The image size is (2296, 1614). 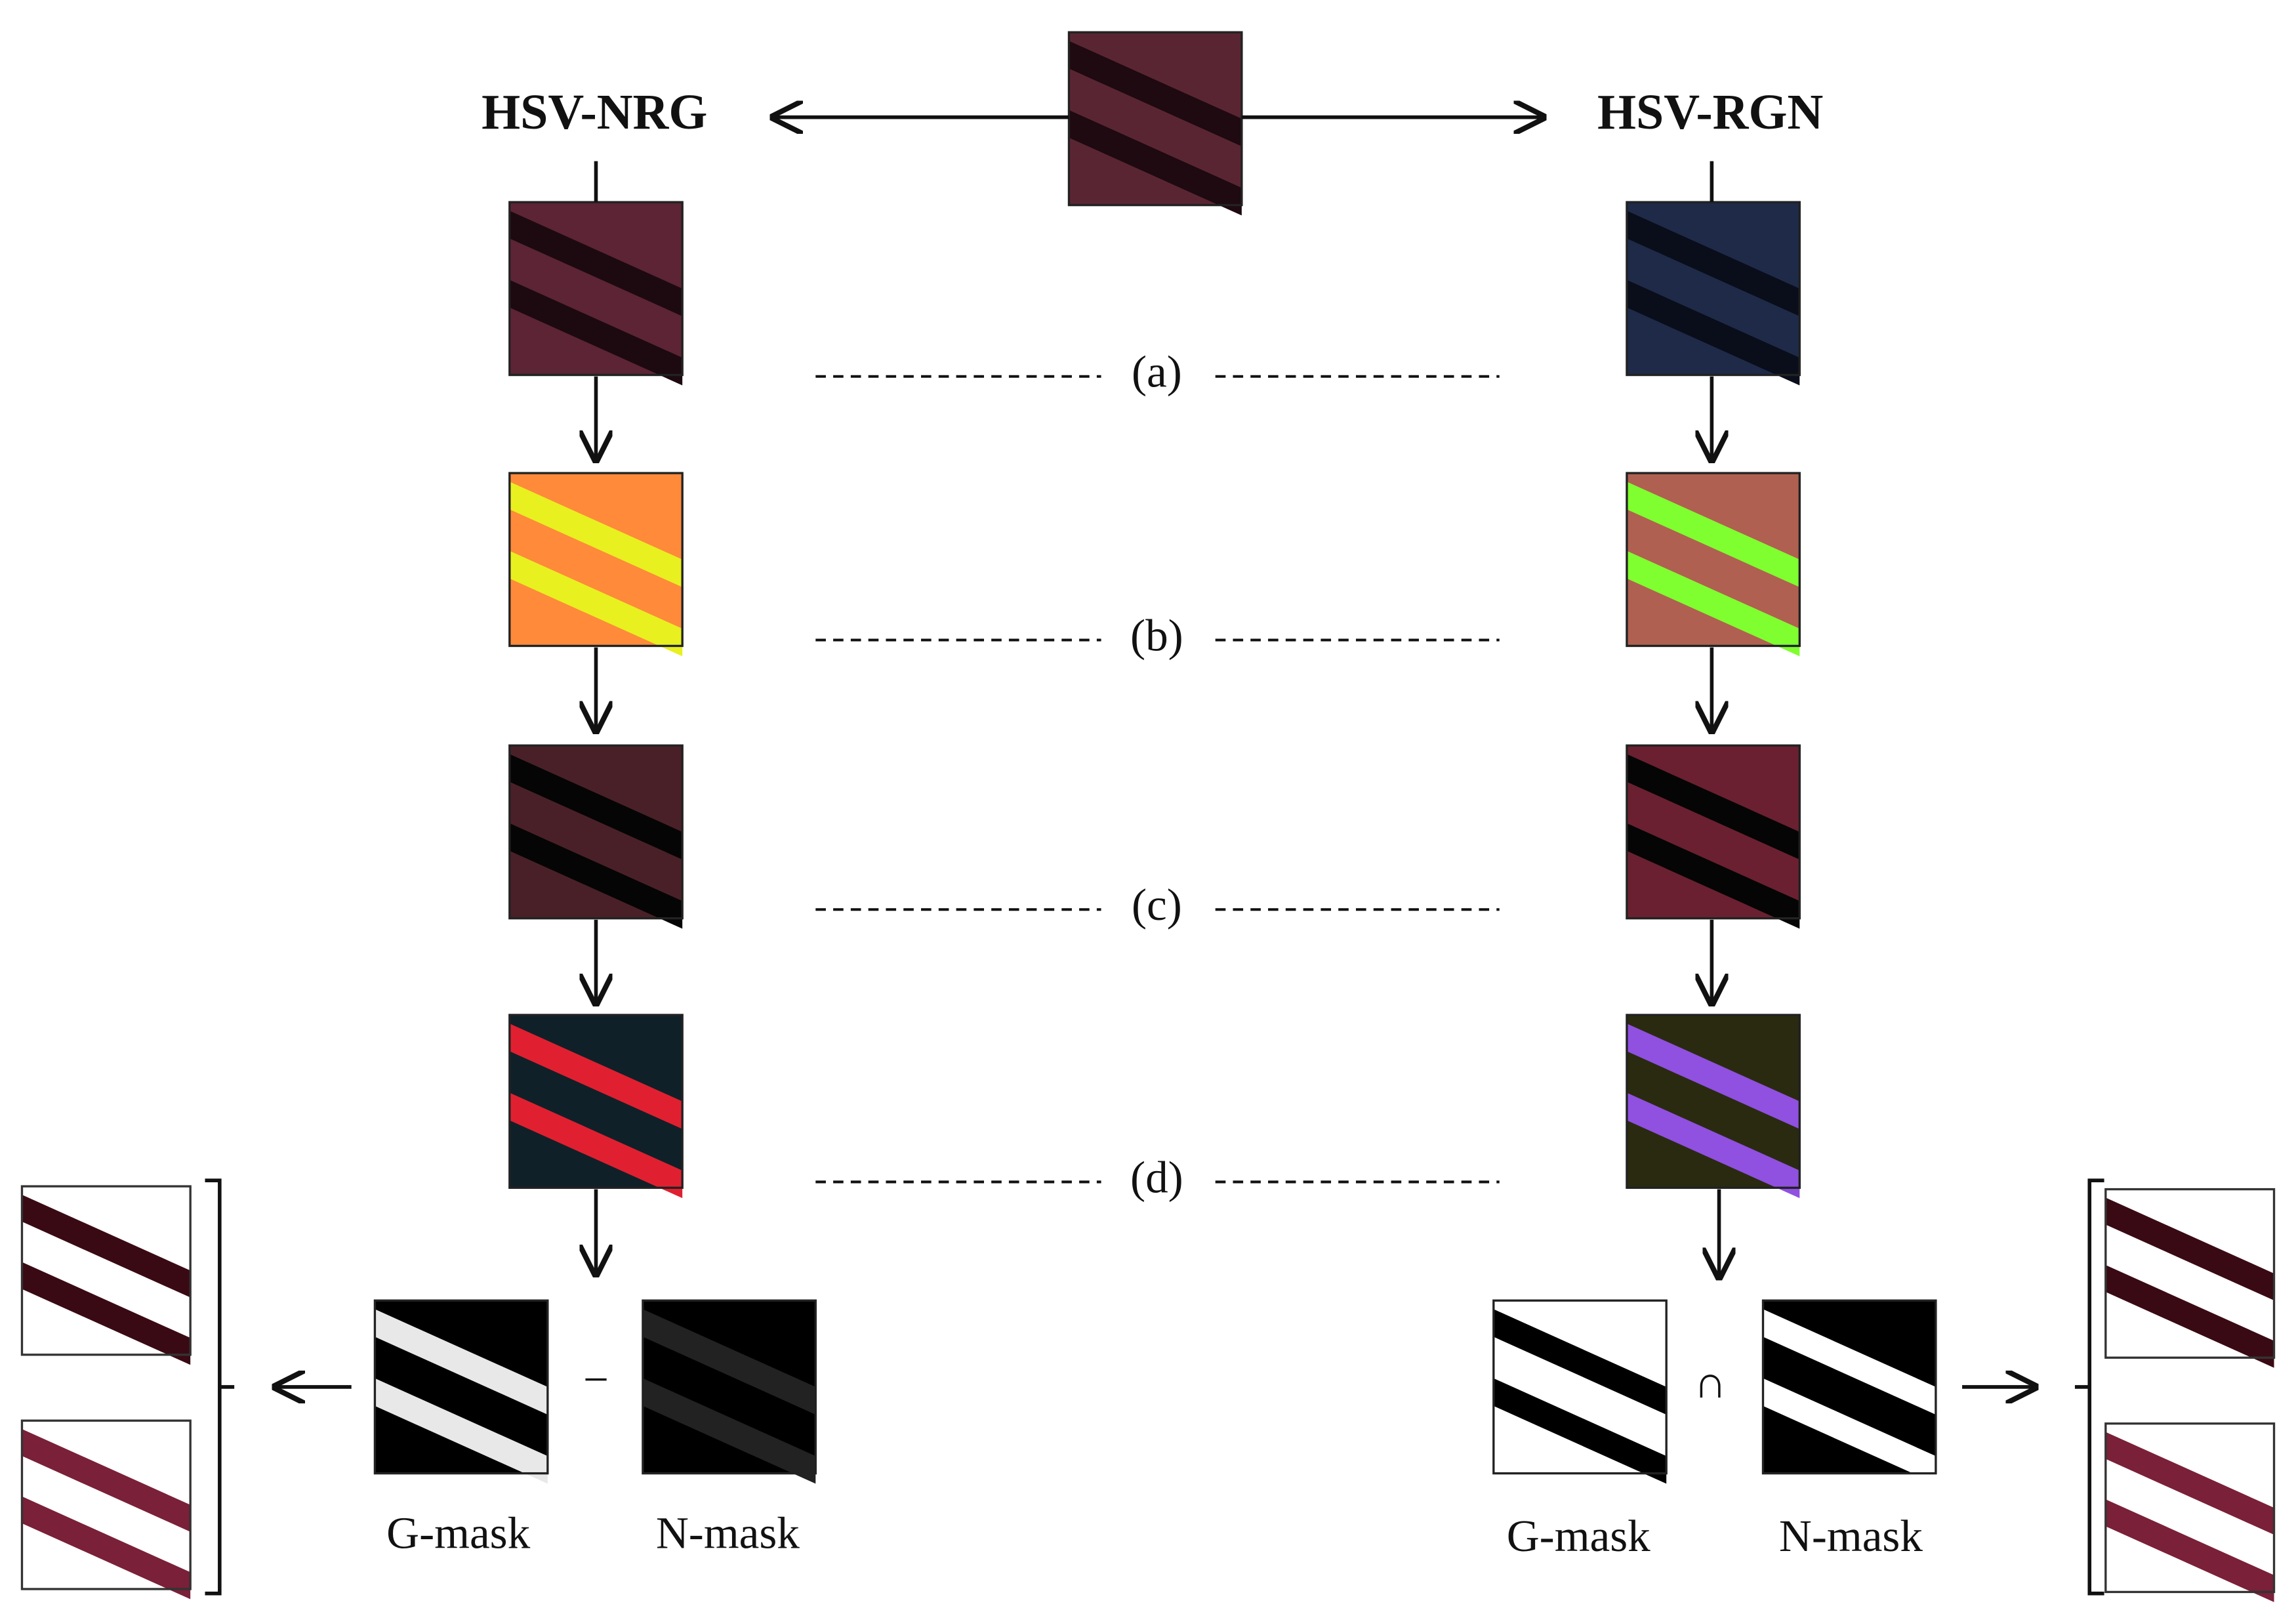 What do you see at coordinates (1156, 635) in the screenshot?
I see `row-label: (b)` at bounding box center [1156, 635].